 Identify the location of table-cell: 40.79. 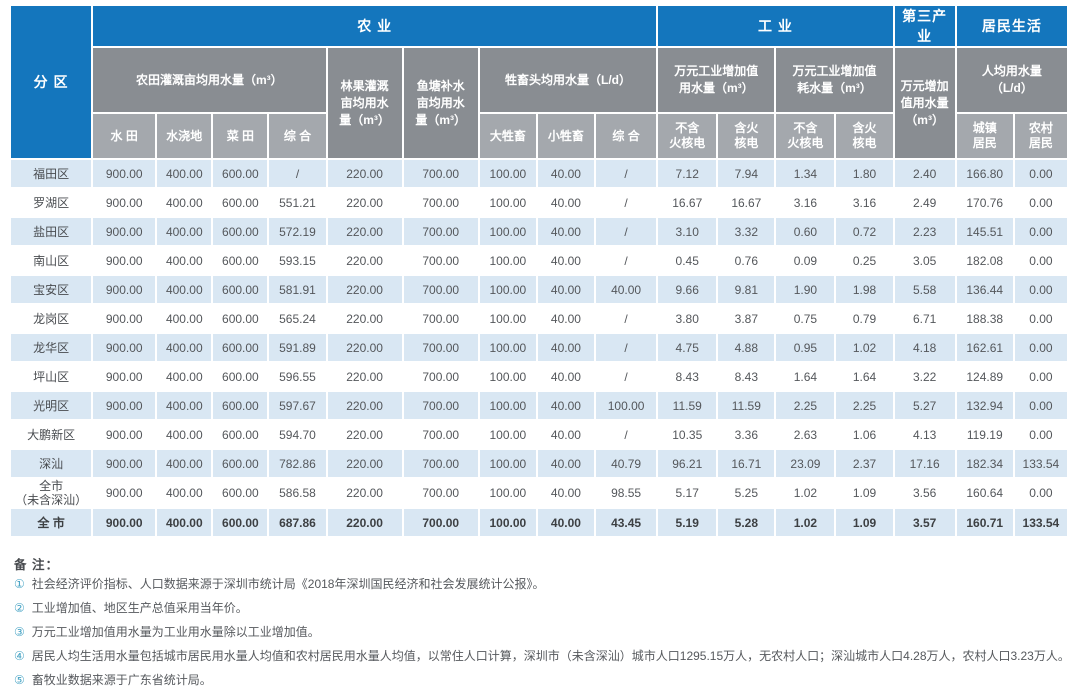
(626, 463).